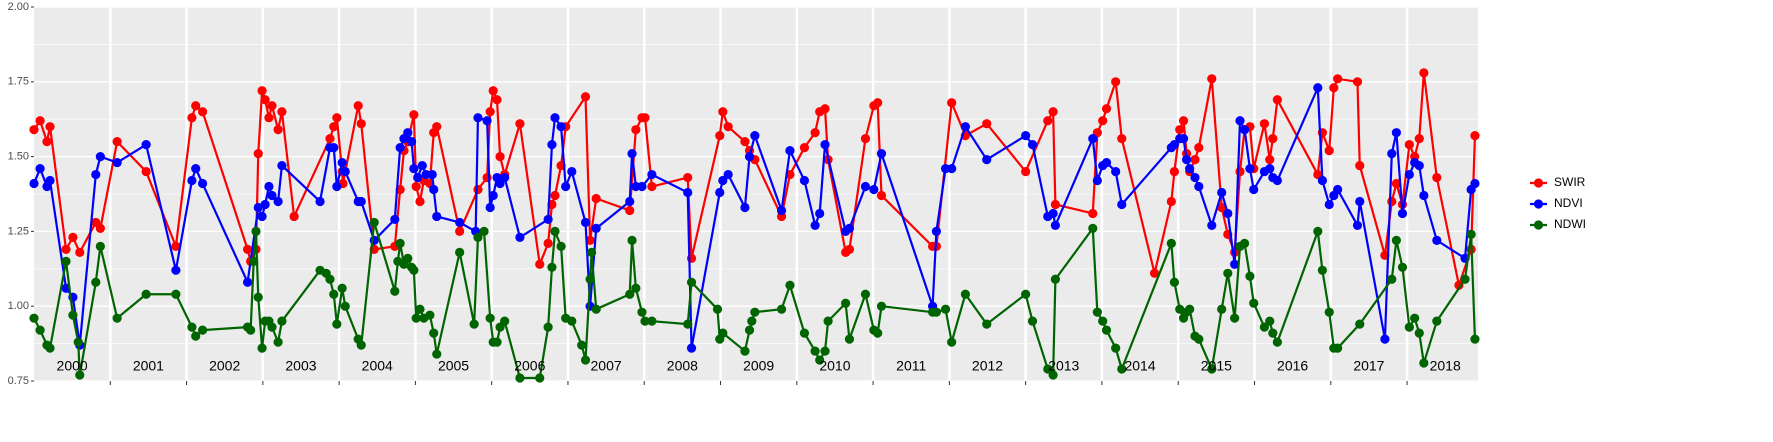 This screenshot has width=1773, height=442. What do you see at coordinates (1368, 366) in the screenshot?
I see `year-label: 2017` at bounding box center [1368, 366].